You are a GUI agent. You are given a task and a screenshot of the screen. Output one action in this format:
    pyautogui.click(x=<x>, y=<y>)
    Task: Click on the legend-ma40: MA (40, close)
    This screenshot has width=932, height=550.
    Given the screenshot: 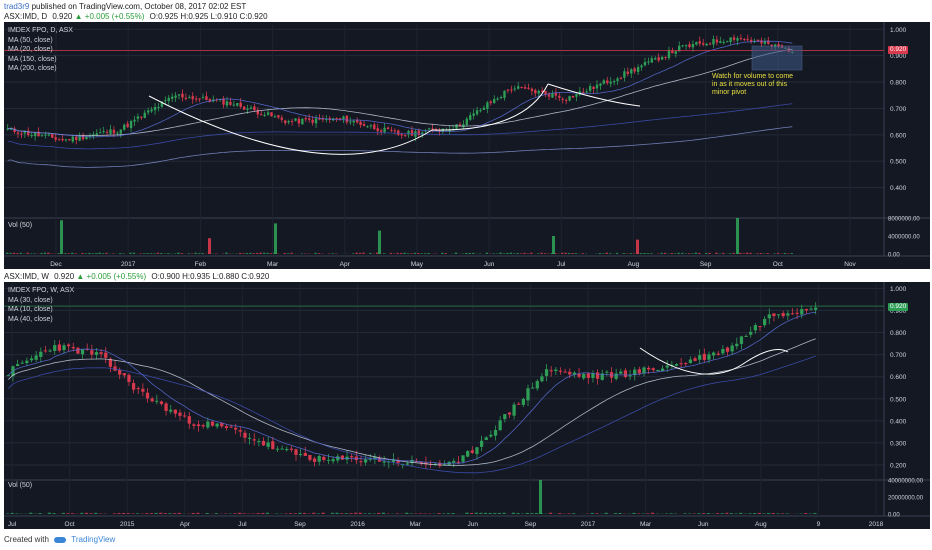 What is the action you would take?
    pyautogui.click(x=30, y=319)
    